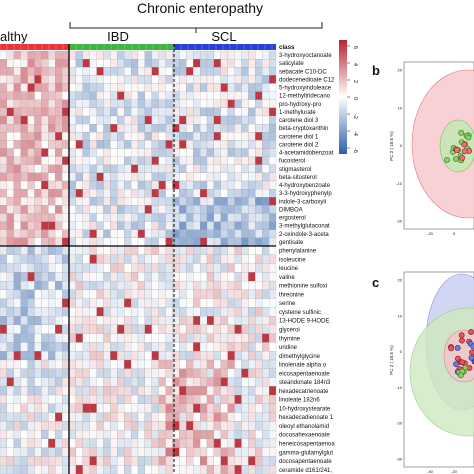 This screenshot has height=474, width=474. What do you see at coordinates (400, 315) in the screenshot?
I see `y-tick-label: 10` at bounding box center [400, 315].